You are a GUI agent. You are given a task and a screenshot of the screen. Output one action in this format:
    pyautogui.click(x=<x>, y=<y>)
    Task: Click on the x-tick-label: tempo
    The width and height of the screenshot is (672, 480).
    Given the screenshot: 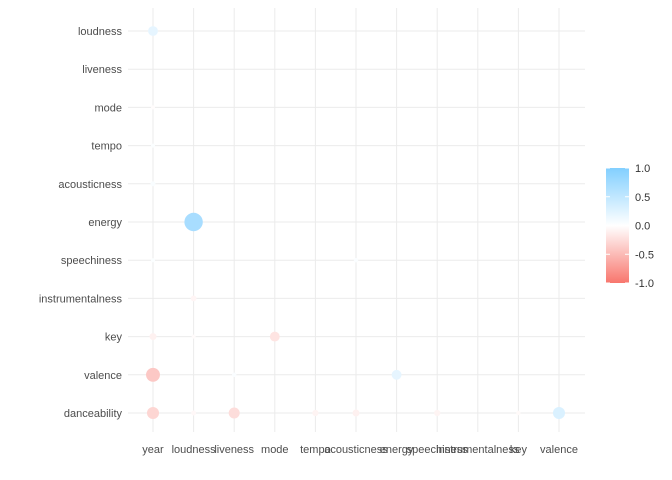 What is the action you would take?
    pyautogui.click(x=315, y=450)
    